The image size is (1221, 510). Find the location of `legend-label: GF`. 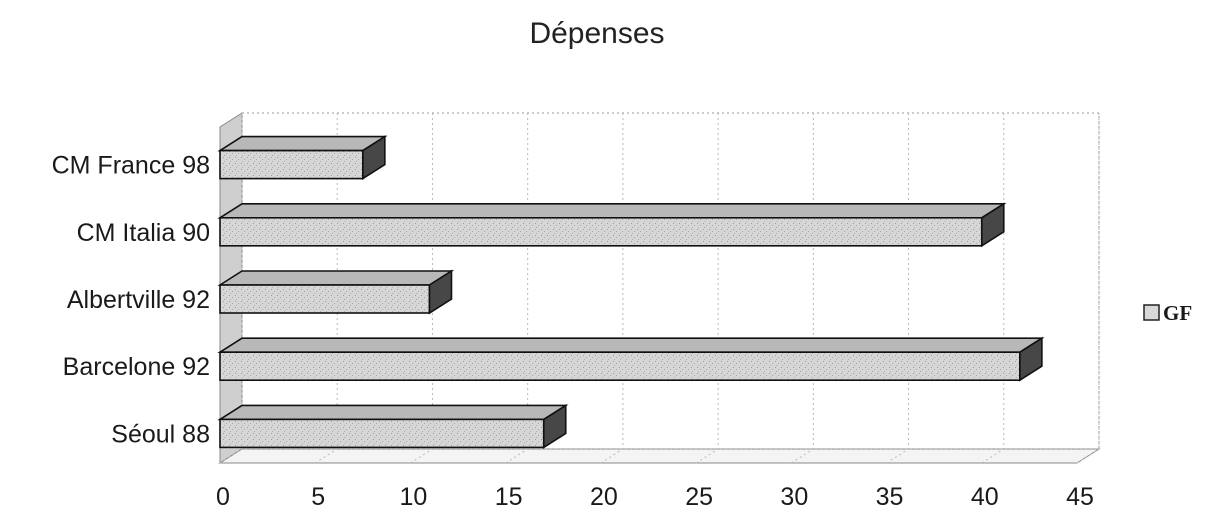

legend-label: GF is located at coordinates (1177, 313).